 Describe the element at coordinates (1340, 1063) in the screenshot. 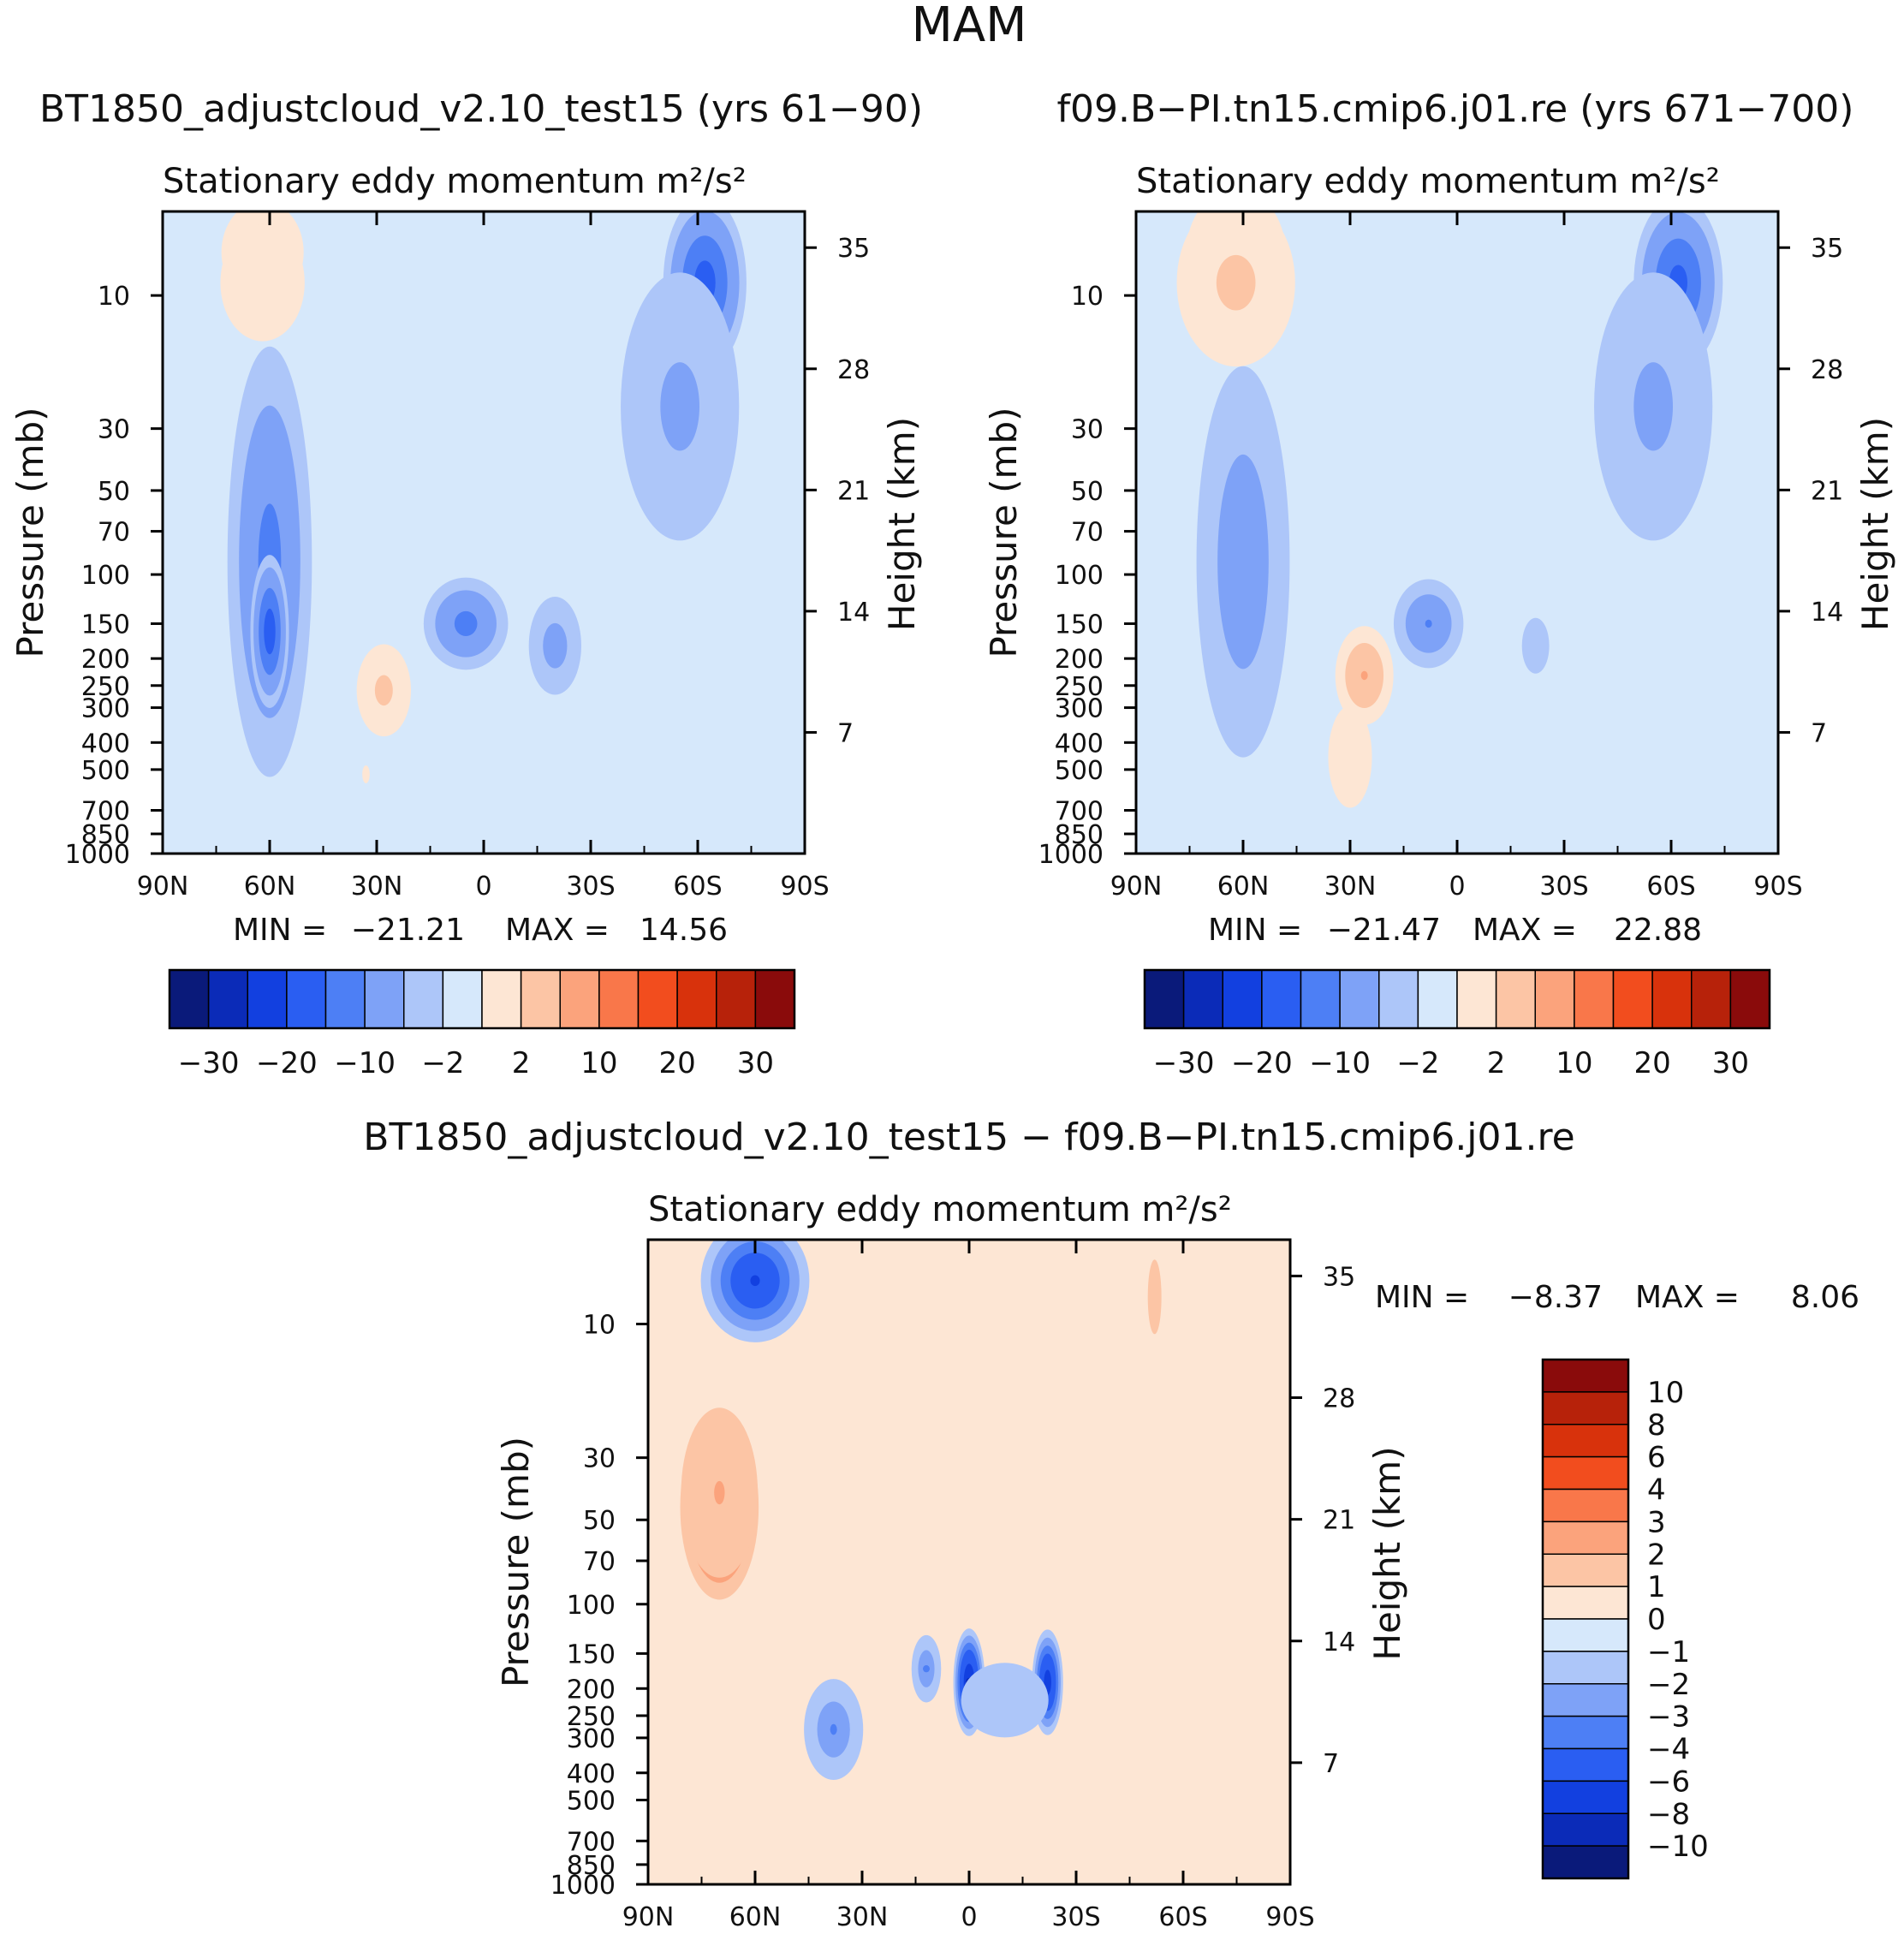

I see `colorbar-label: −10` at that location.